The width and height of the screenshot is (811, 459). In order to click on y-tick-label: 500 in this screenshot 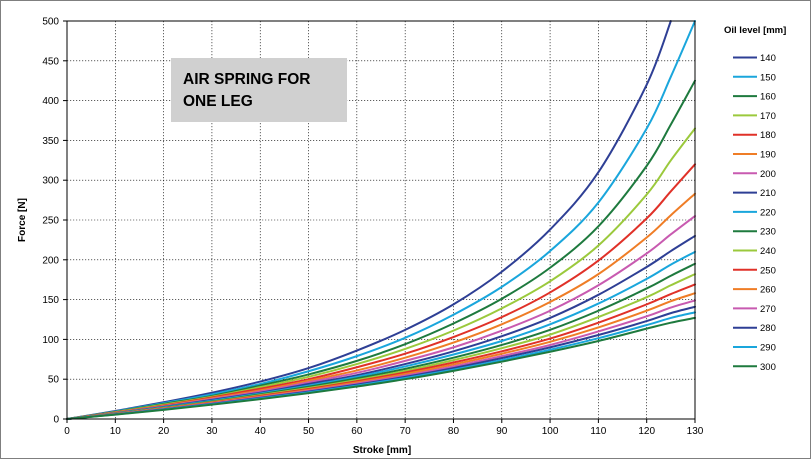, I will do `click(50, 22)`.